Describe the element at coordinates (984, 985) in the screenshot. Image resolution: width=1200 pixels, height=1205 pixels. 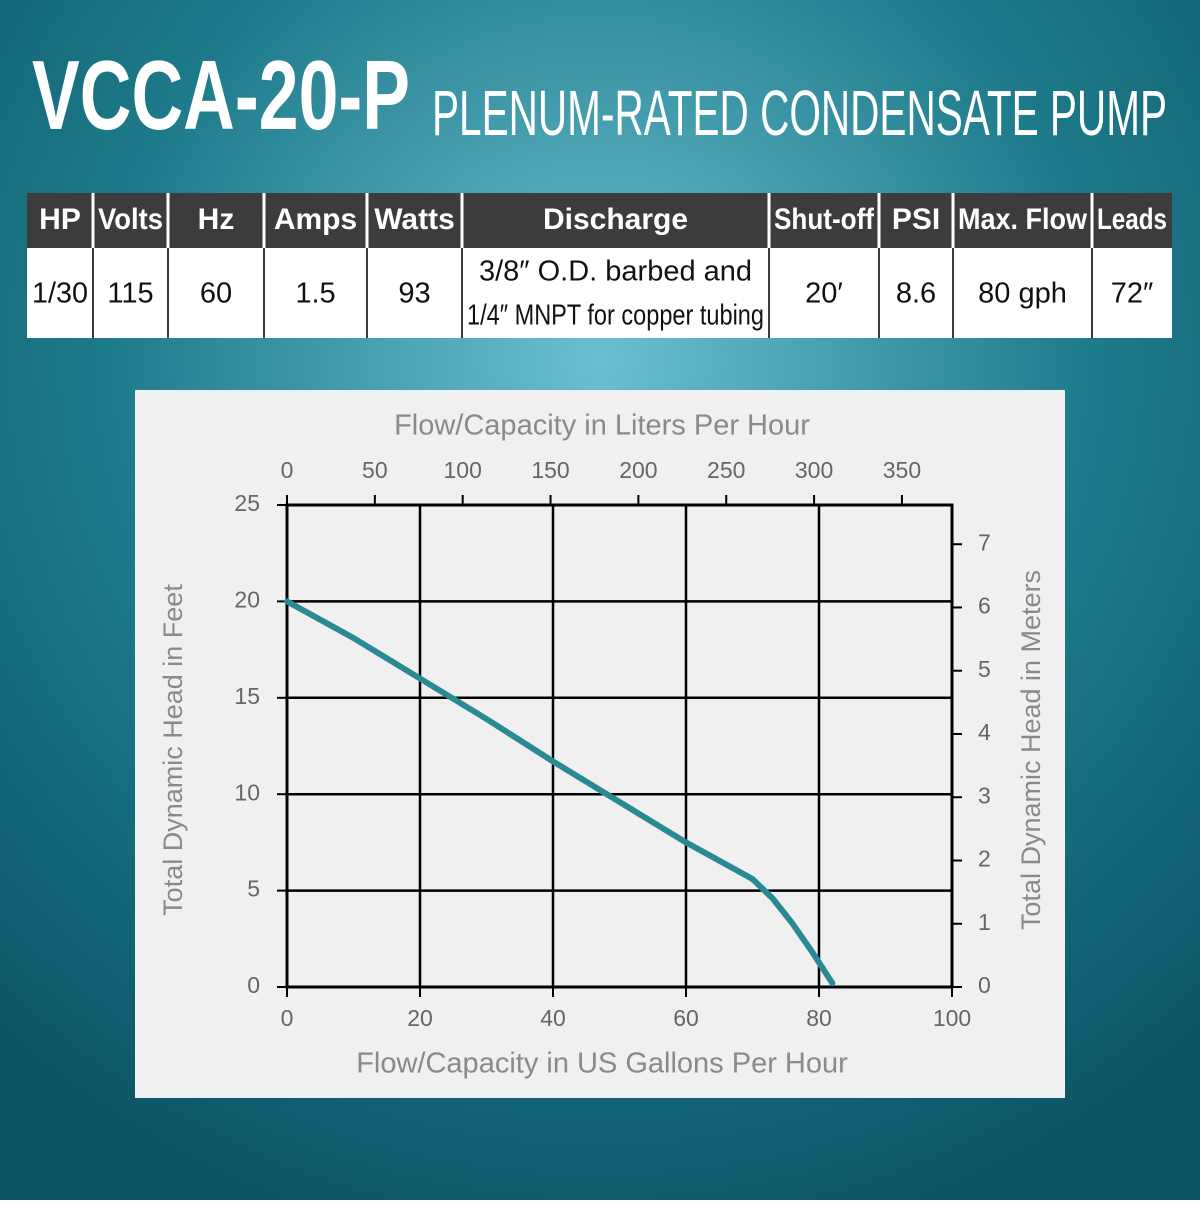
I see `y2-tick-label: 0` at that location.